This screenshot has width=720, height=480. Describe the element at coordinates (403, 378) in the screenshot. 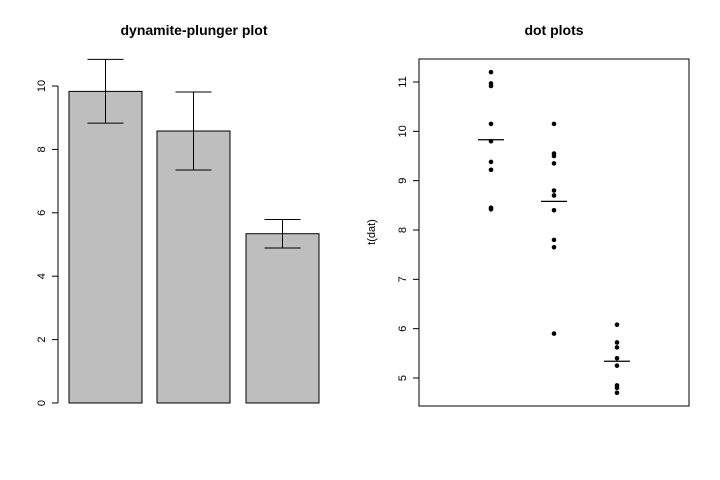

I see `dot-y-tick-label: 5` at that location.